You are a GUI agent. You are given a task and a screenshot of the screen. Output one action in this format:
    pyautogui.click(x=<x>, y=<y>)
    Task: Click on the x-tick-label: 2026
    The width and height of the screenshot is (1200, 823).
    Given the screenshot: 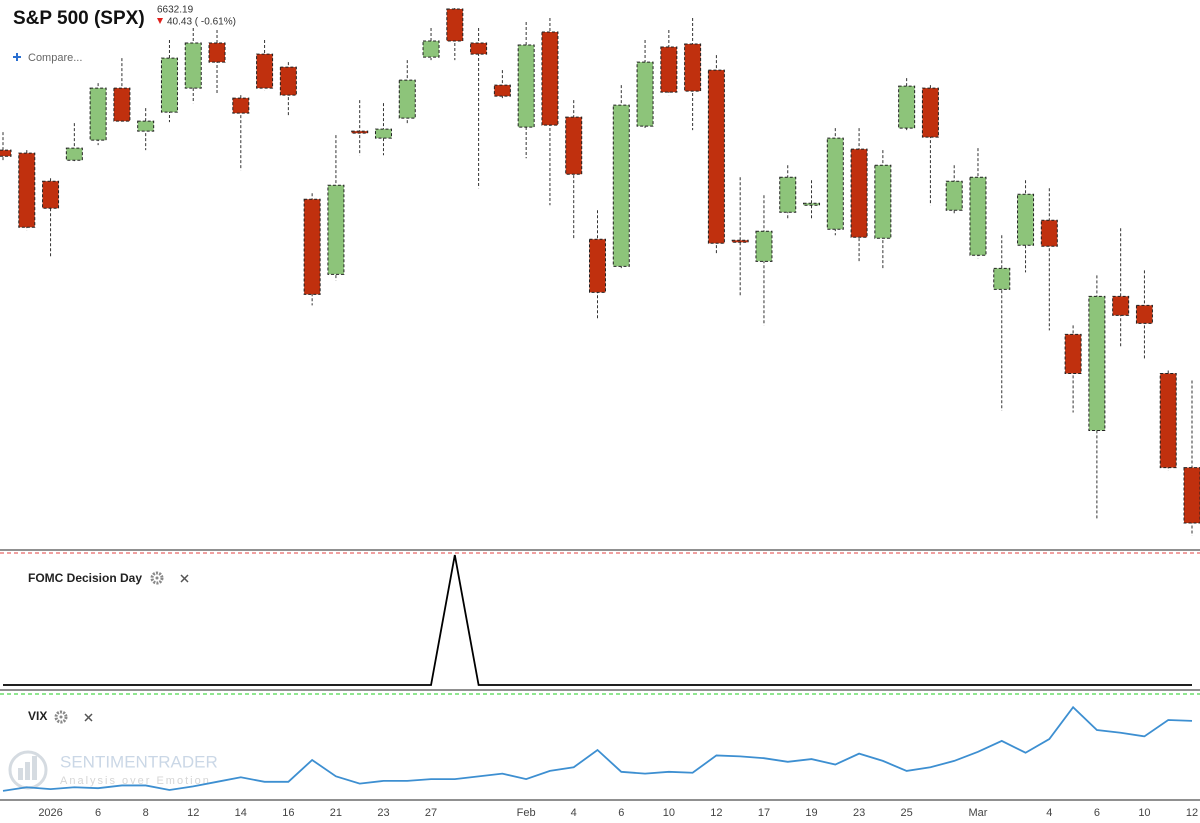 What is the action you would take?
    pyautogui.click(x=50, y=813)
    